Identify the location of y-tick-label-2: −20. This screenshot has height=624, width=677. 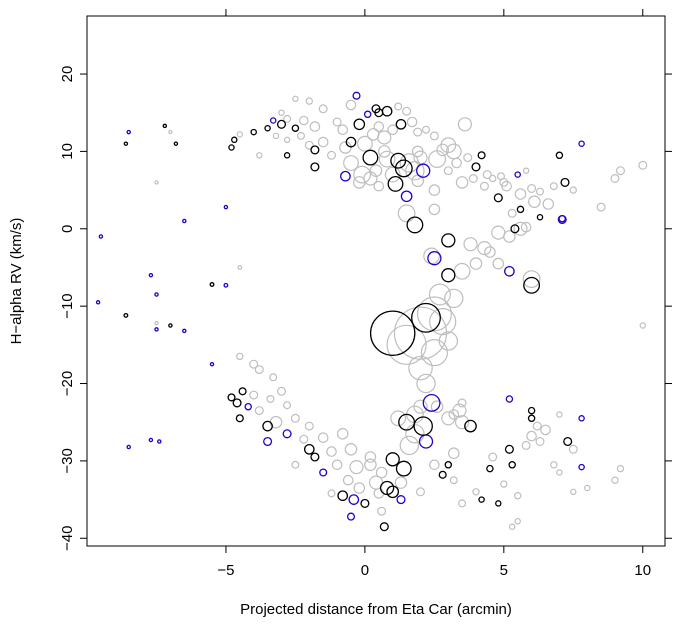
(67, 383).